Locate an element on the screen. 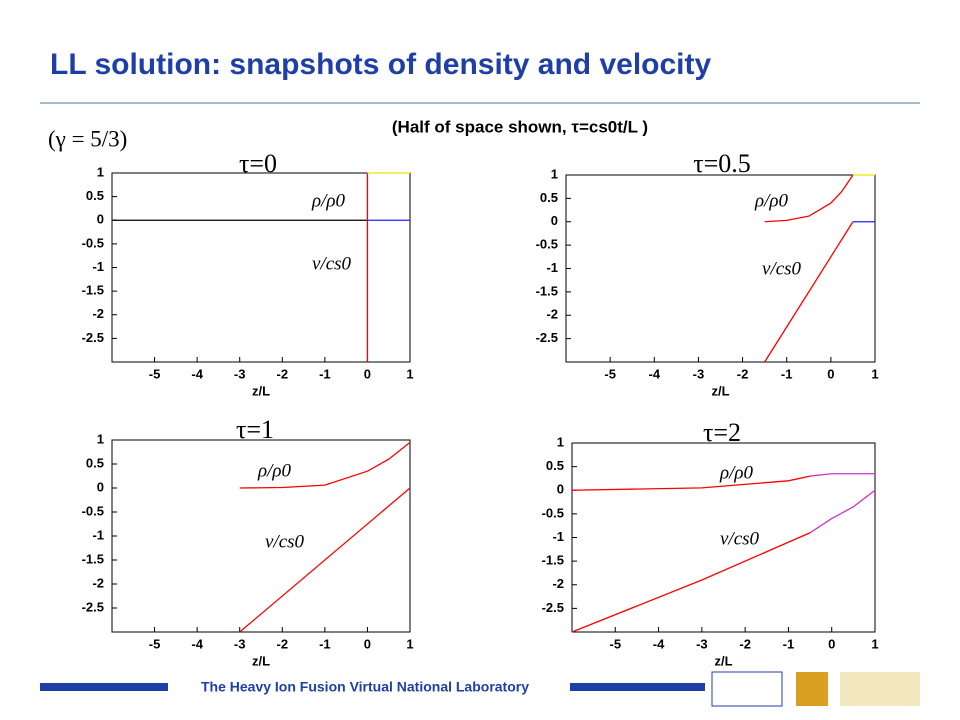 The height and width of the screenshot is (720, 960). chart-title: τ=1 is located at coordinates (255, 429).